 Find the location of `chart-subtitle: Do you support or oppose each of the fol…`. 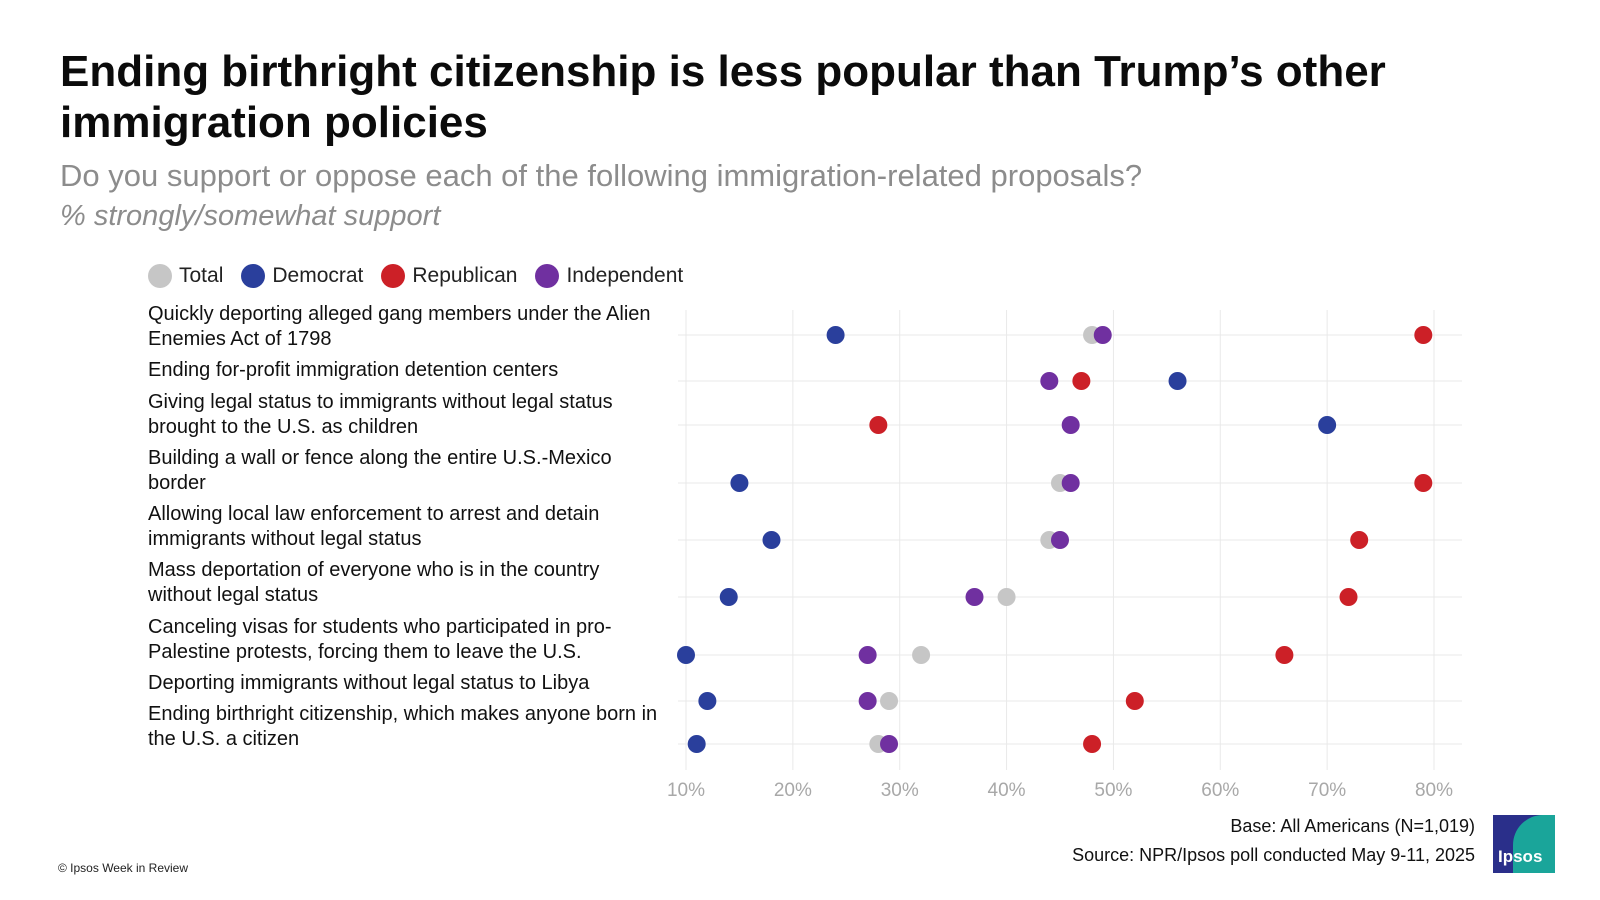

chart-subtitle: Do you support or oppose each of the fol… is located at coordinates (601, 175).